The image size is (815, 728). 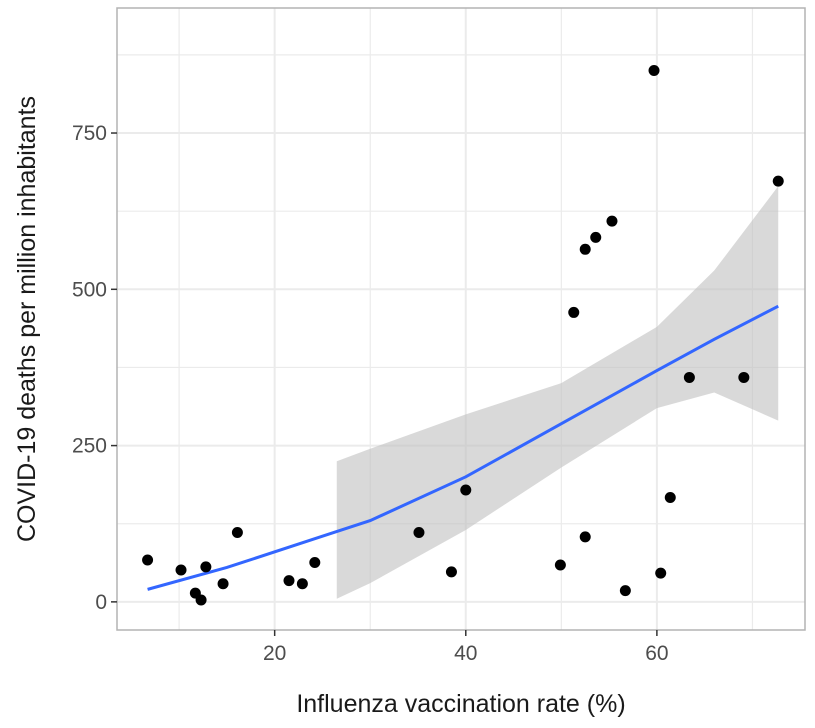 I want to click on y-tick-label: 0, so click(x=101, y=602).